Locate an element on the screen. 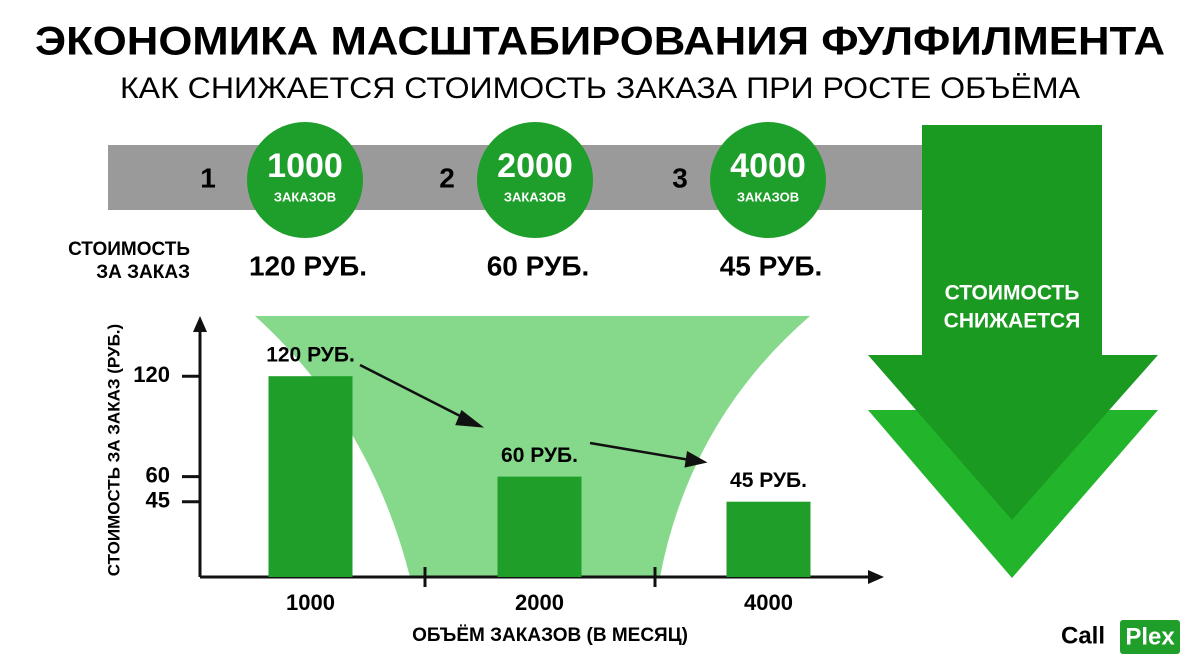  brand-box is located at coordinates (1150, 637).